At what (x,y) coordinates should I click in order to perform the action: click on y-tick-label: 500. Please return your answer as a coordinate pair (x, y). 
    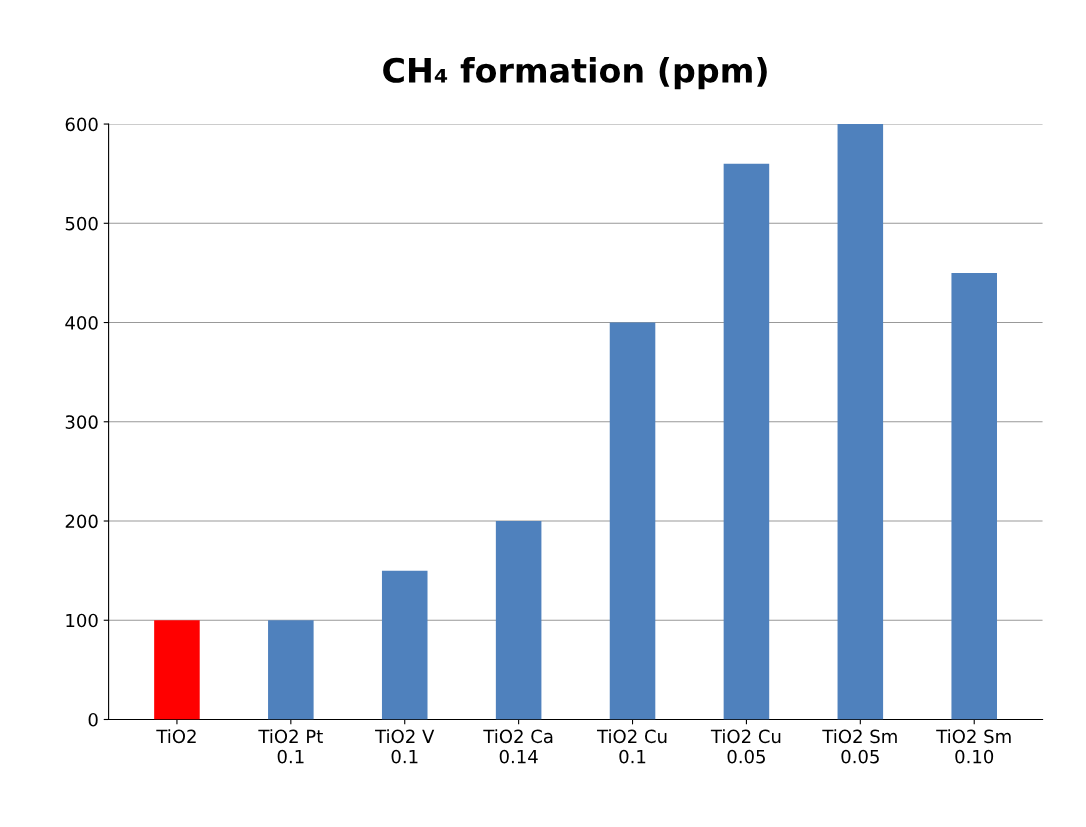
    Looking at the image, I should click on (81, 223).